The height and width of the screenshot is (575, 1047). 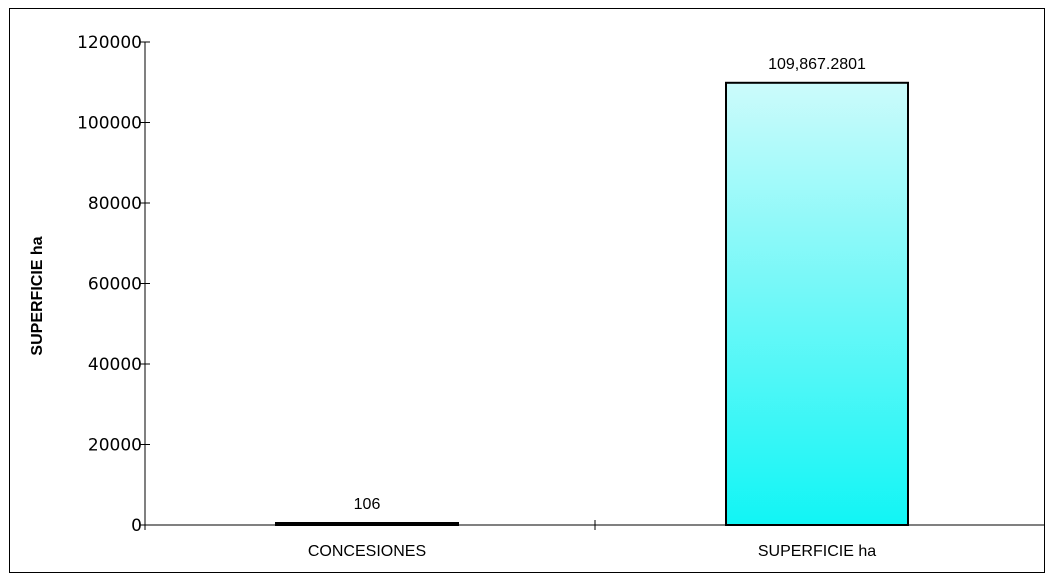 I want to click on y-tick-label: 60000, so click(x=115, y=285).